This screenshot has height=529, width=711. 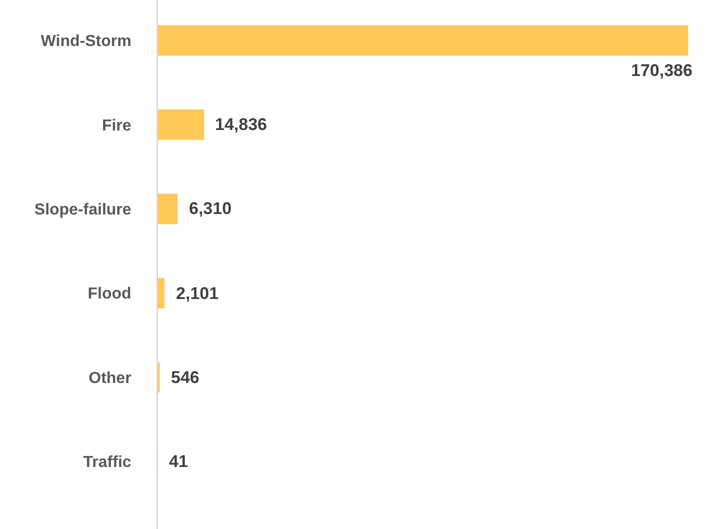 What do you see at coordinates (117, 125) in the screenshot?
I see `y-tick-label: Fire` at bounding box center [117, 125].